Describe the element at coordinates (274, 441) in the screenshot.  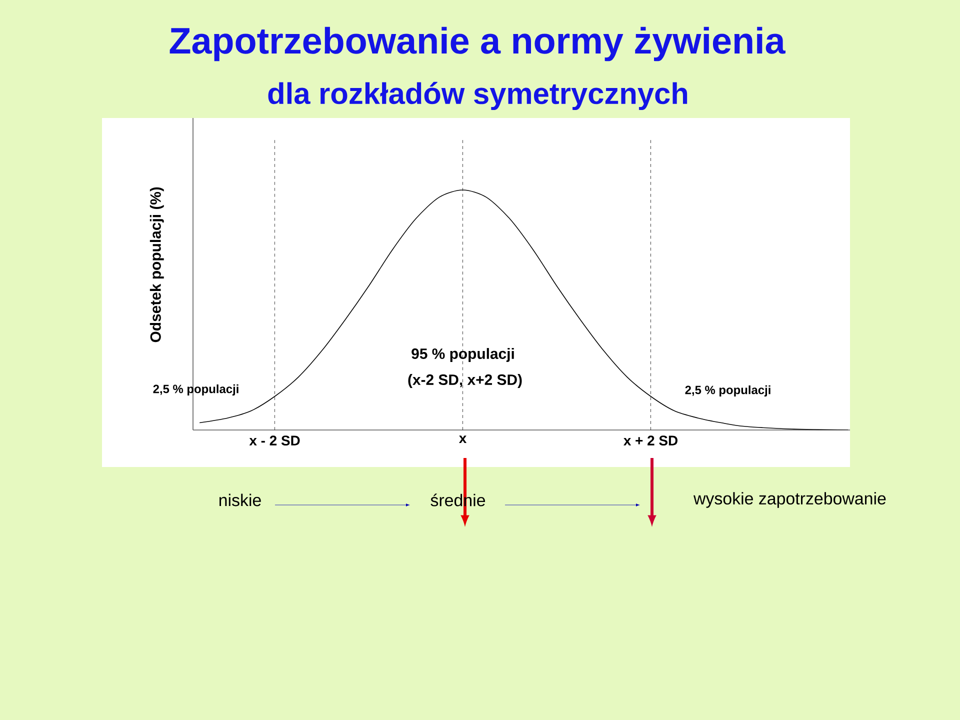
I see `x-tick-label: x - 2 SD` at that location.